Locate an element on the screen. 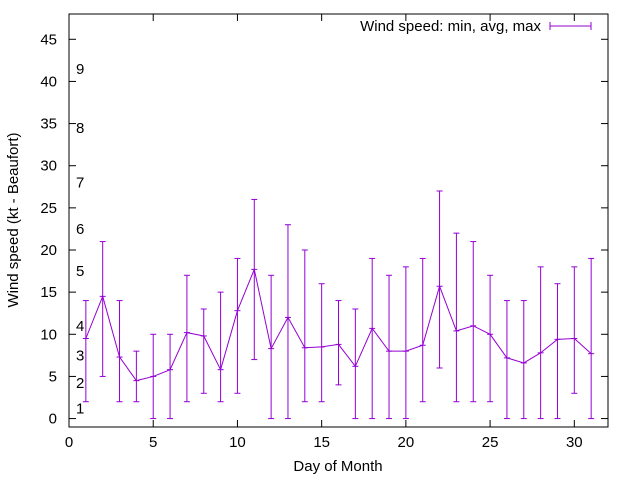  y-tick-label: 15 is located at coordinates (48, 292).